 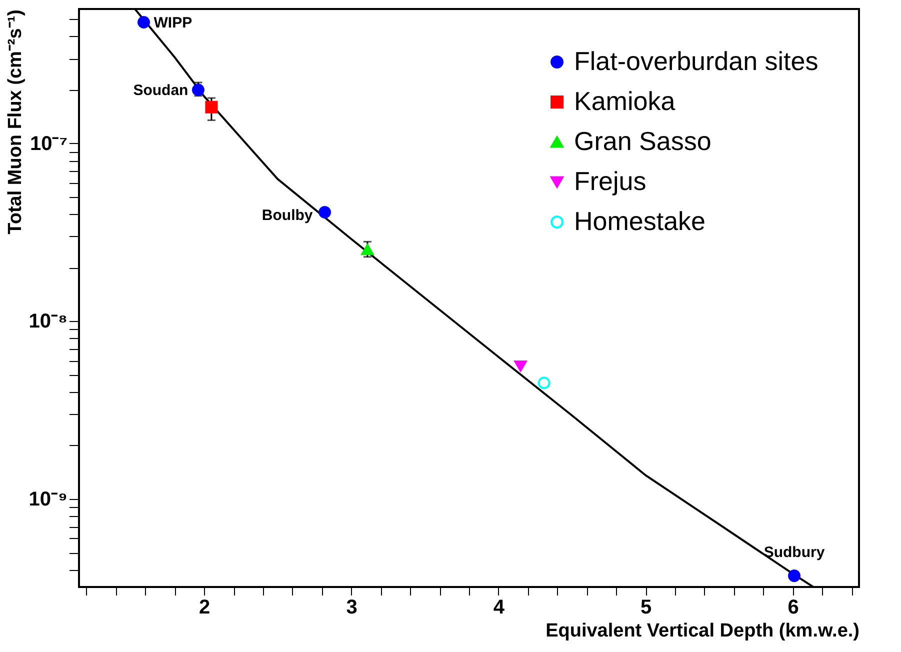 What do you see at coordinates (646, 607) in the screenshot?
I see `x-tick-label: 5` at bounding box center [646, 607].